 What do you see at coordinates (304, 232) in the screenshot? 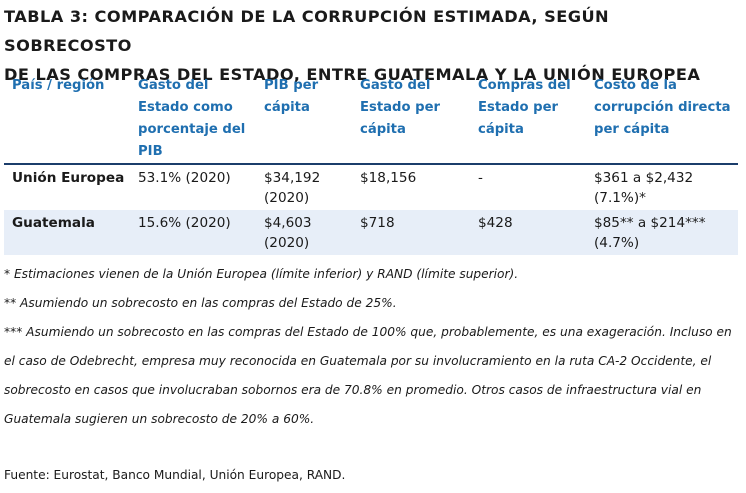
I see `cell-gdp-per-capita: $4,603 (2020)` at bounding box center [304, 232].